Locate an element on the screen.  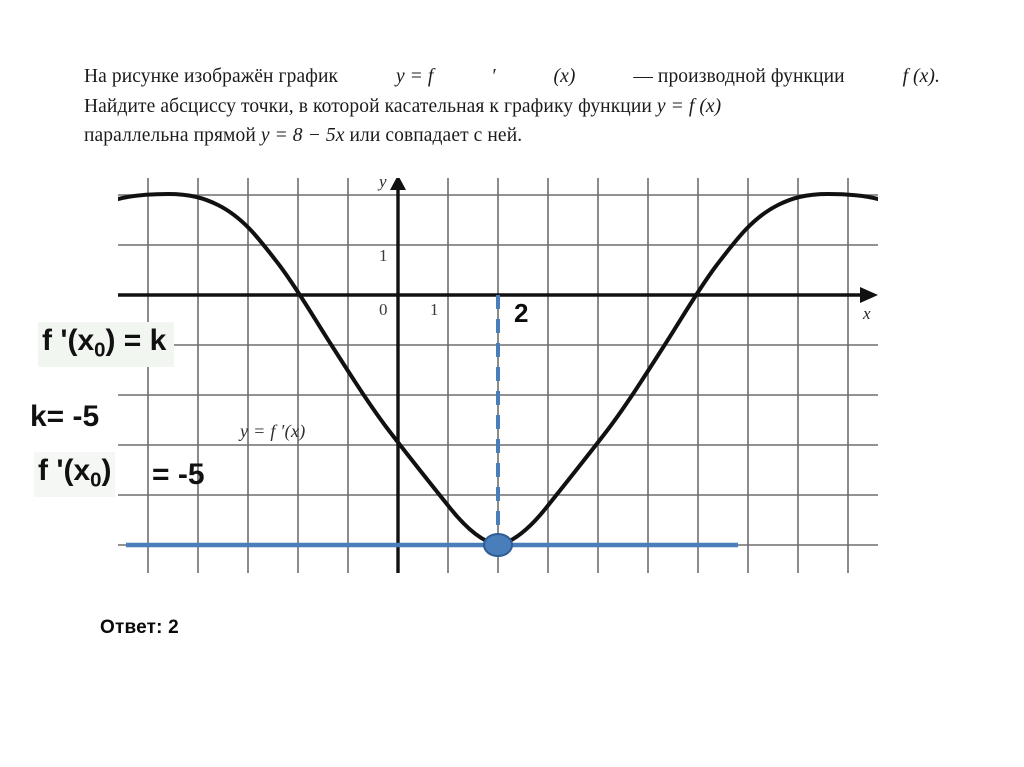
y-axis is located at coordinates (398, 375).